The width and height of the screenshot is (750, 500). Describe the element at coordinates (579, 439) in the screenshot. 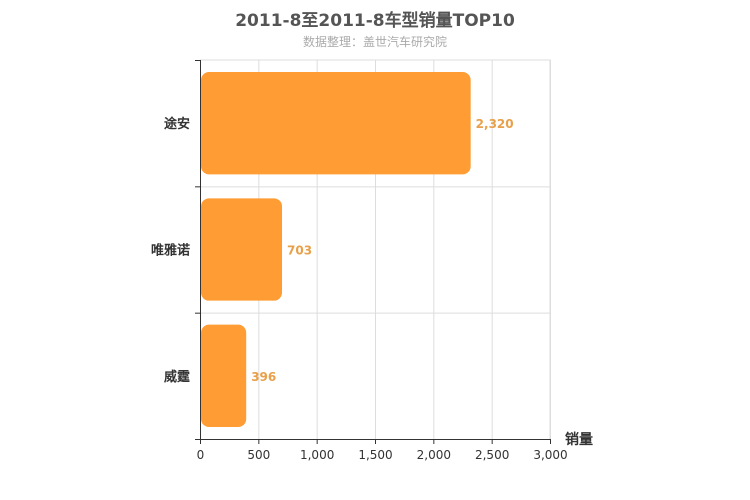

I see `x-axis-title: 销量` at that location.